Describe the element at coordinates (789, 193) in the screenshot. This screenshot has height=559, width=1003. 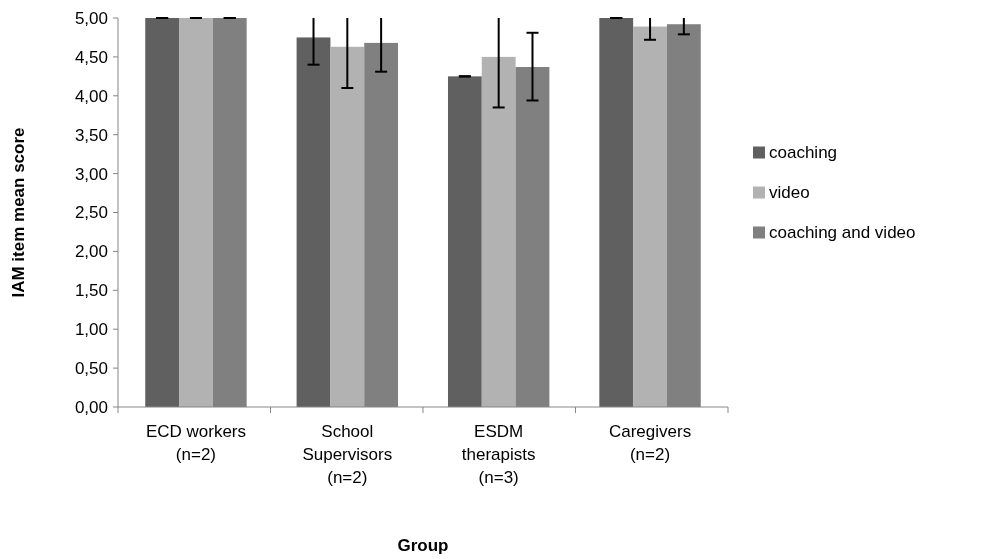
I see `legend-label: video` at that location.